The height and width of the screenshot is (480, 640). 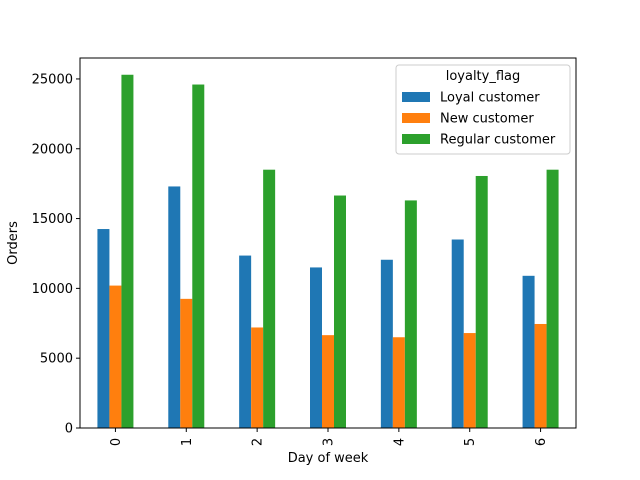 What do you see at coordinates (56, 359) in the screenshot?
I see `y-tick-label: 5000` at bounding box center [56, 359].